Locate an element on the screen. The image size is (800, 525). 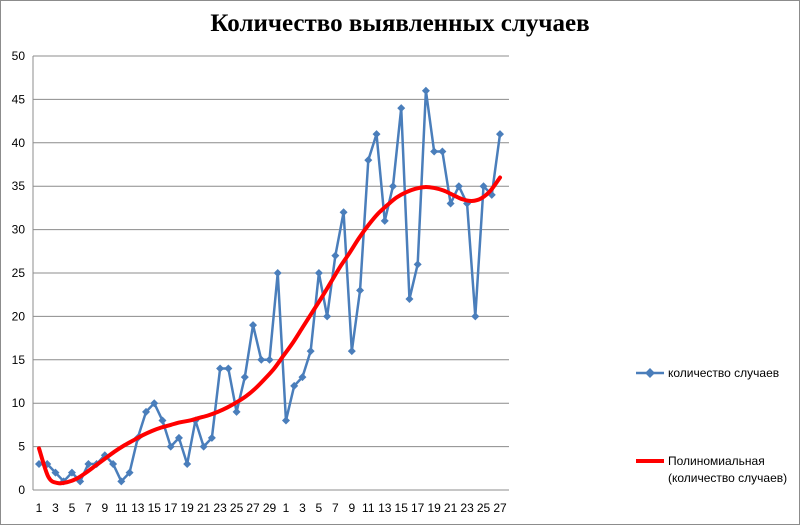
legend-cases-label: количество случаев is located at coordinates (723, 373).